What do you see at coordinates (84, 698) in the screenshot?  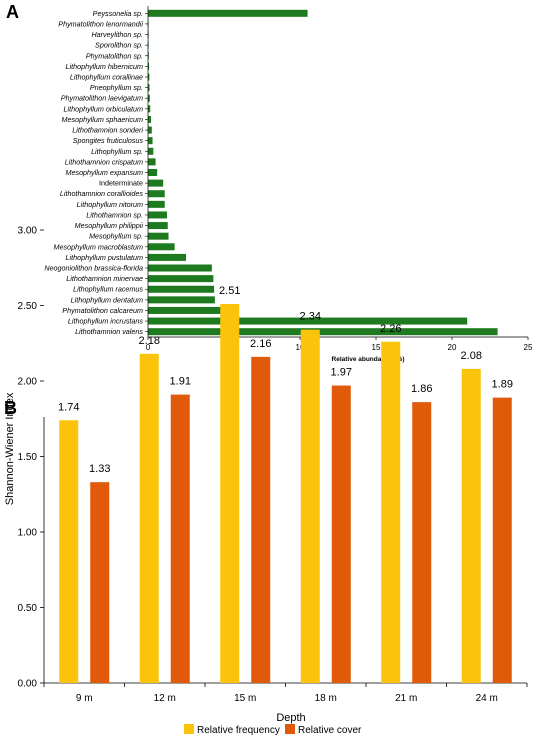 I see `x-tick-label: 9 m` at bounding box center [84, 698].